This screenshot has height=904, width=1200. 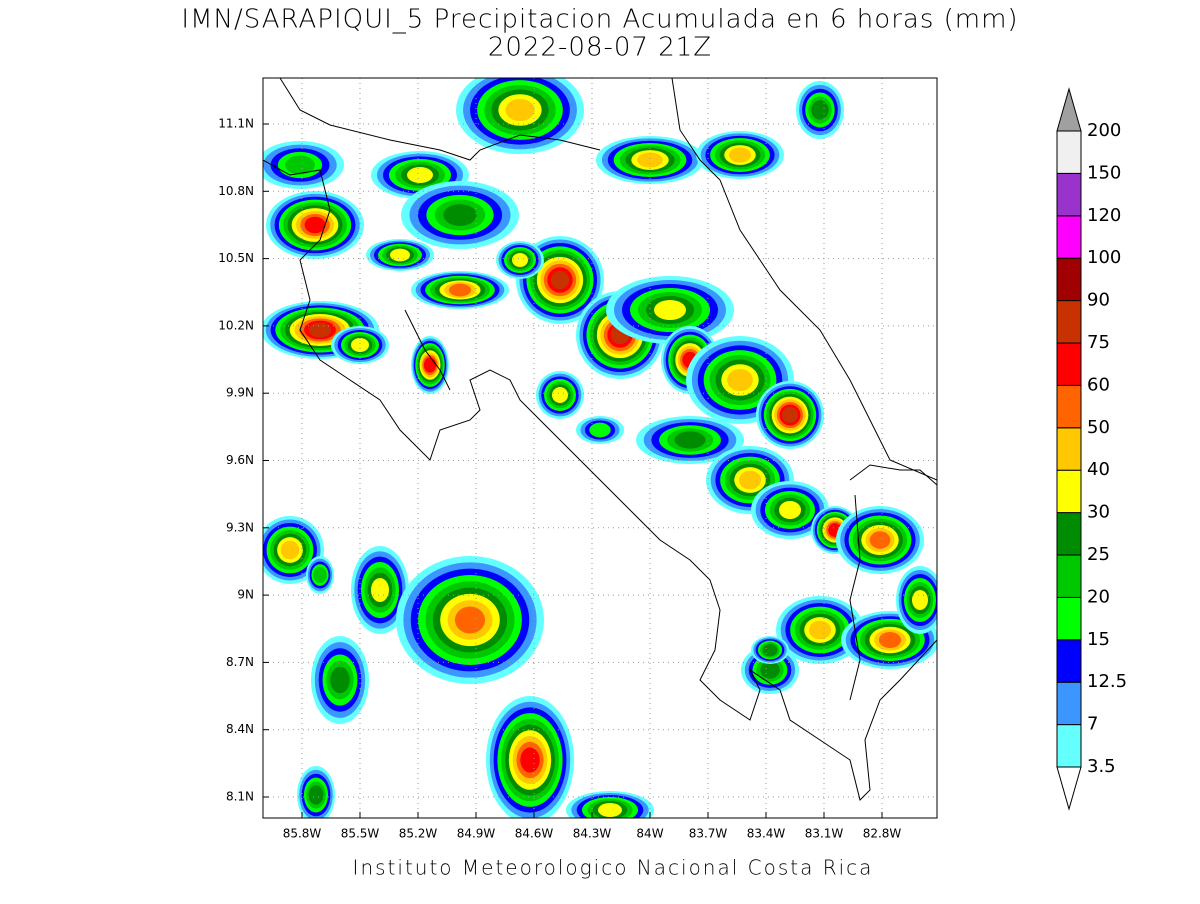 What do you see at coordinates (1098, 554) in the screenshot?
I see `colorbar-label: 25` at bounding box center [1098, 554].